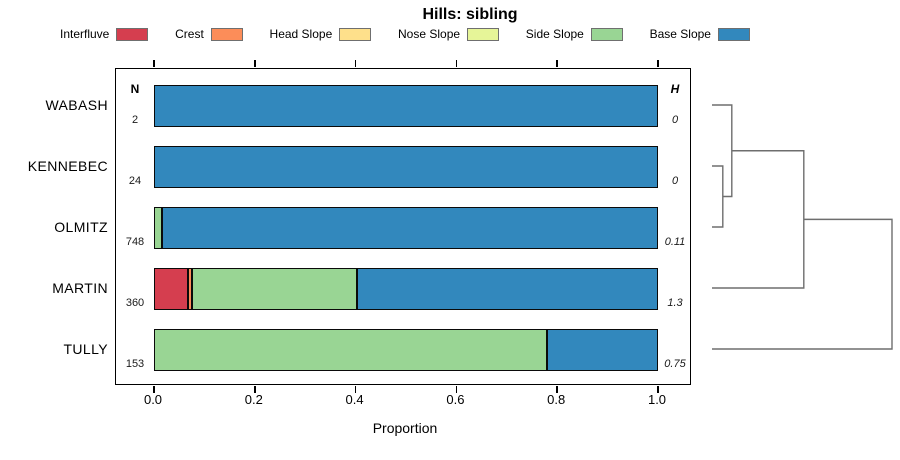 The width and height of the screenshot is (900, 460). I want to click on legend-item: Base Slope, so click(700, 34).